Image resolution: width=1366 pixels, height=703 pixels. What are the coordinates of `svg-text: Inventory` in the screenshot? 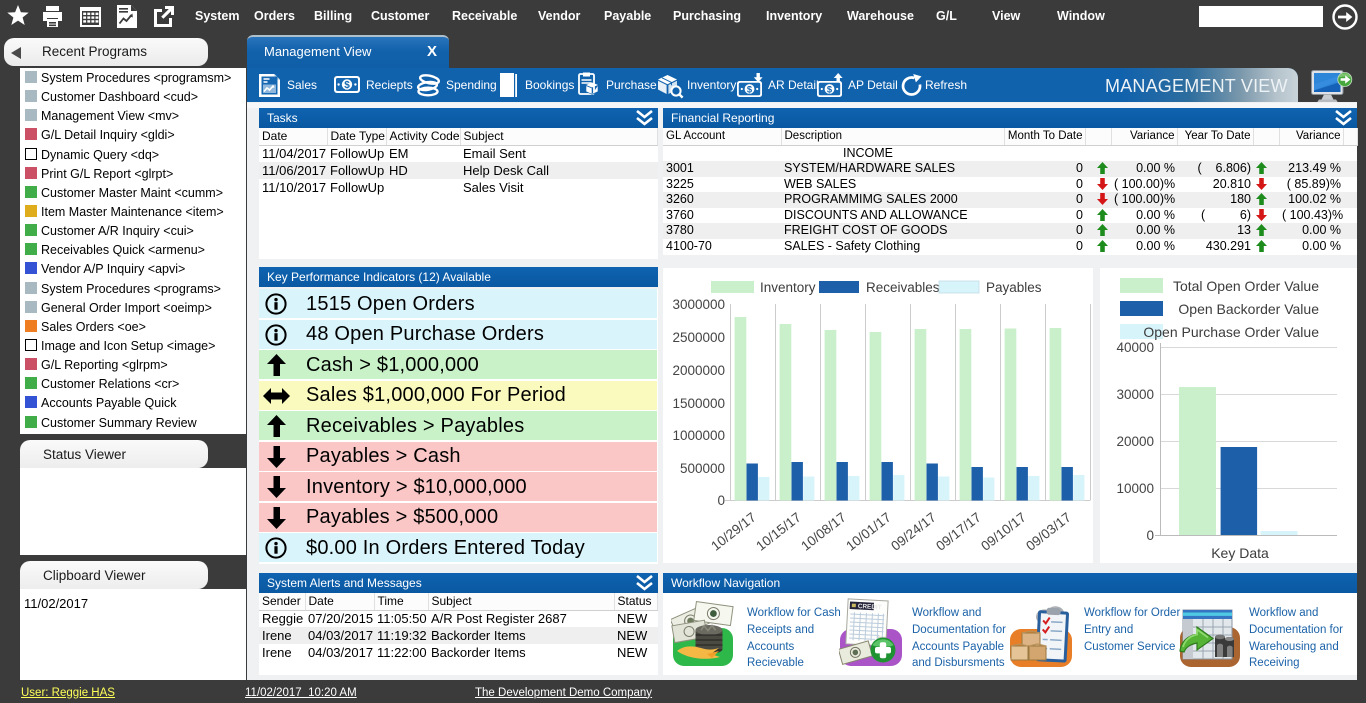 It's located at (788, 287).